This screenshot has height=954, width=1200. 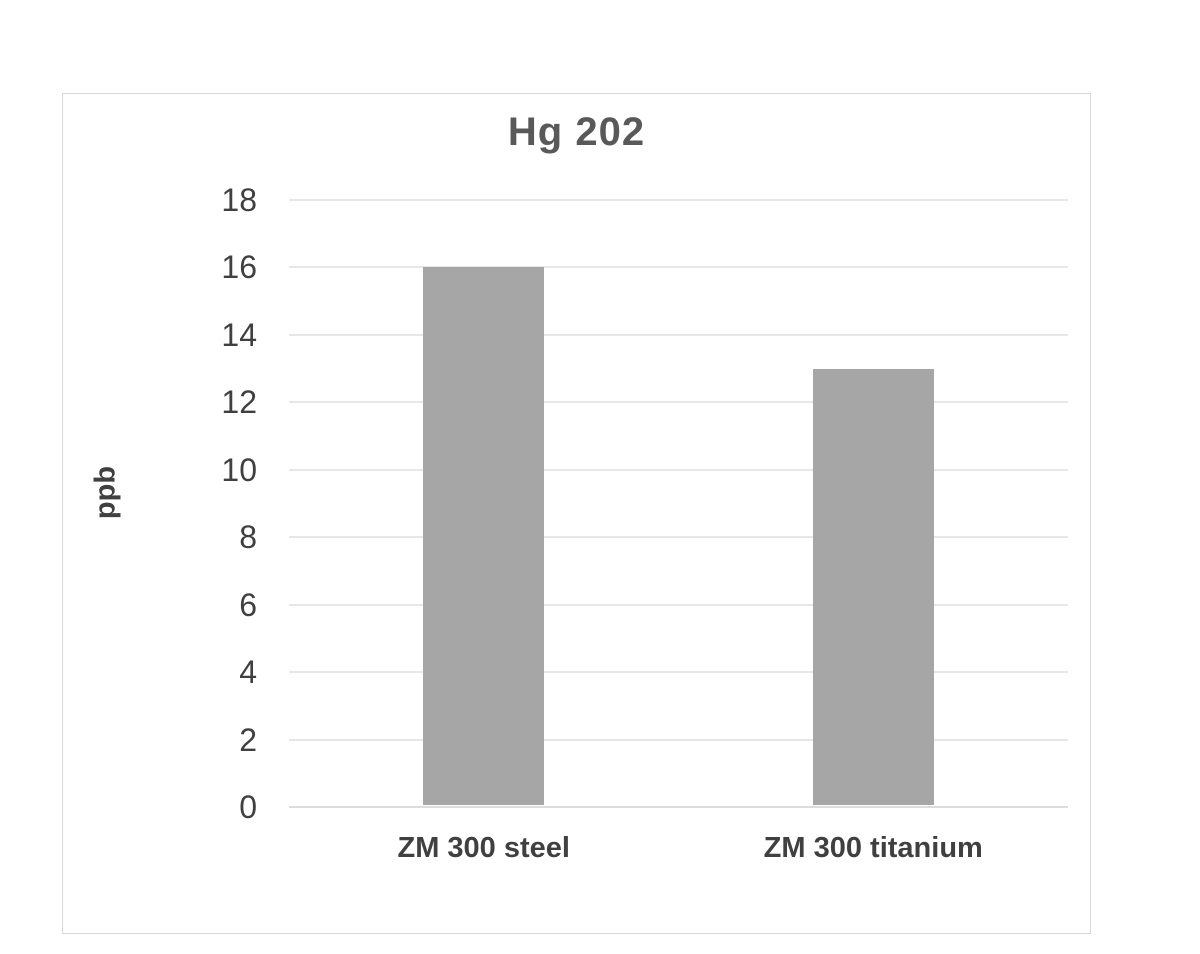 I want to click on y-tick-label-4: 4, so click(x=248, y=672).